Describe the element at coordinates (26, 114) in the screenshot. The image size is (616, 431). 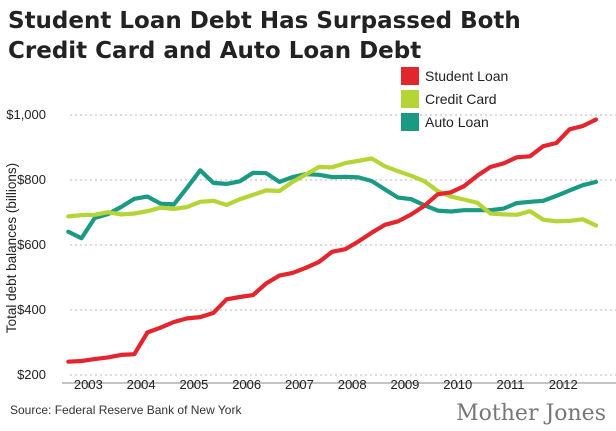
I see `y-tick-label: $1,000` at that location.